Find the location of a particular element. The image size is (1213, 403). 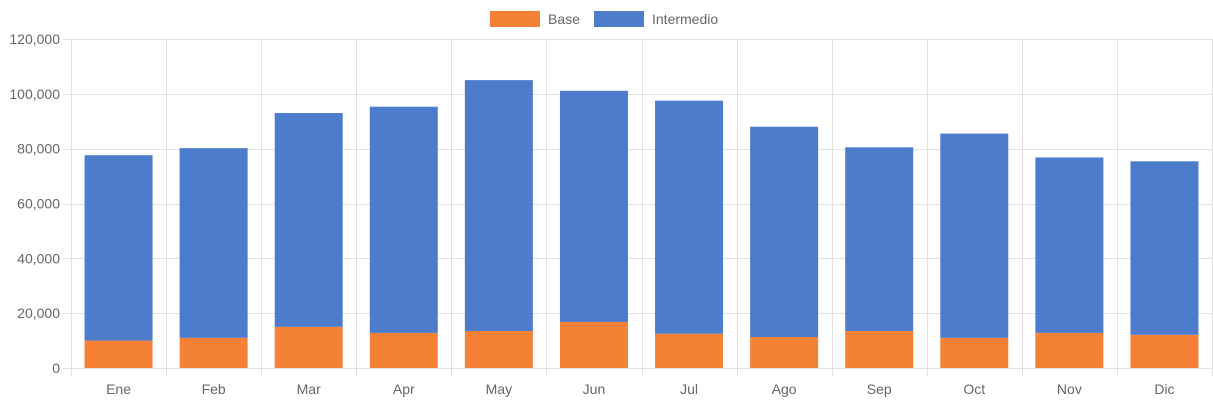

bar-intermedio-ago is located at coordinates (784, 232).